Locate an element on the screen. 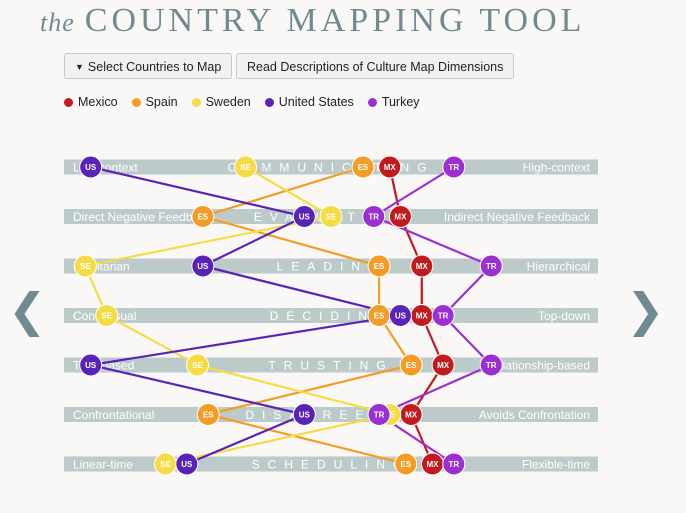 Image resolution: width=686 pixels, height=513 pixels. dimension-right-label: Relationship-based is located at coordinates (538, 366).